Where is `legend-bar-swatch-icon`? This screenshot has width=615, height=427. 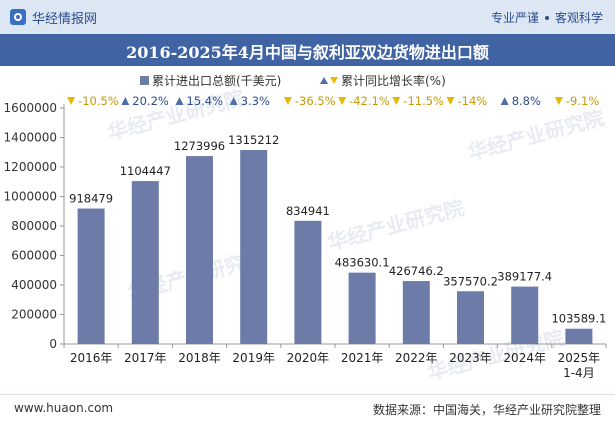
legend-bar-swatch-icon is located at coordinates (144, 80).